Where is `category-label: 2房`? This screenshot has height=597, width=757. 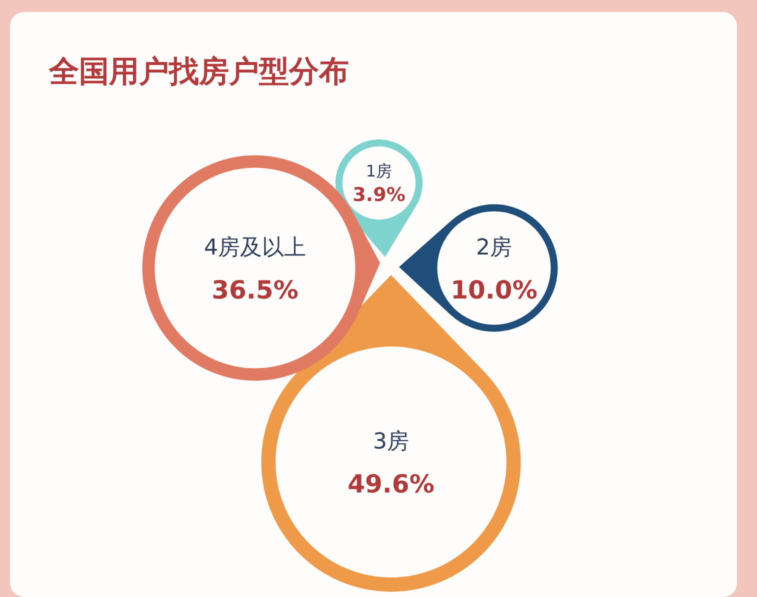
category-label: 2房 is located at coordinates (494, 248).